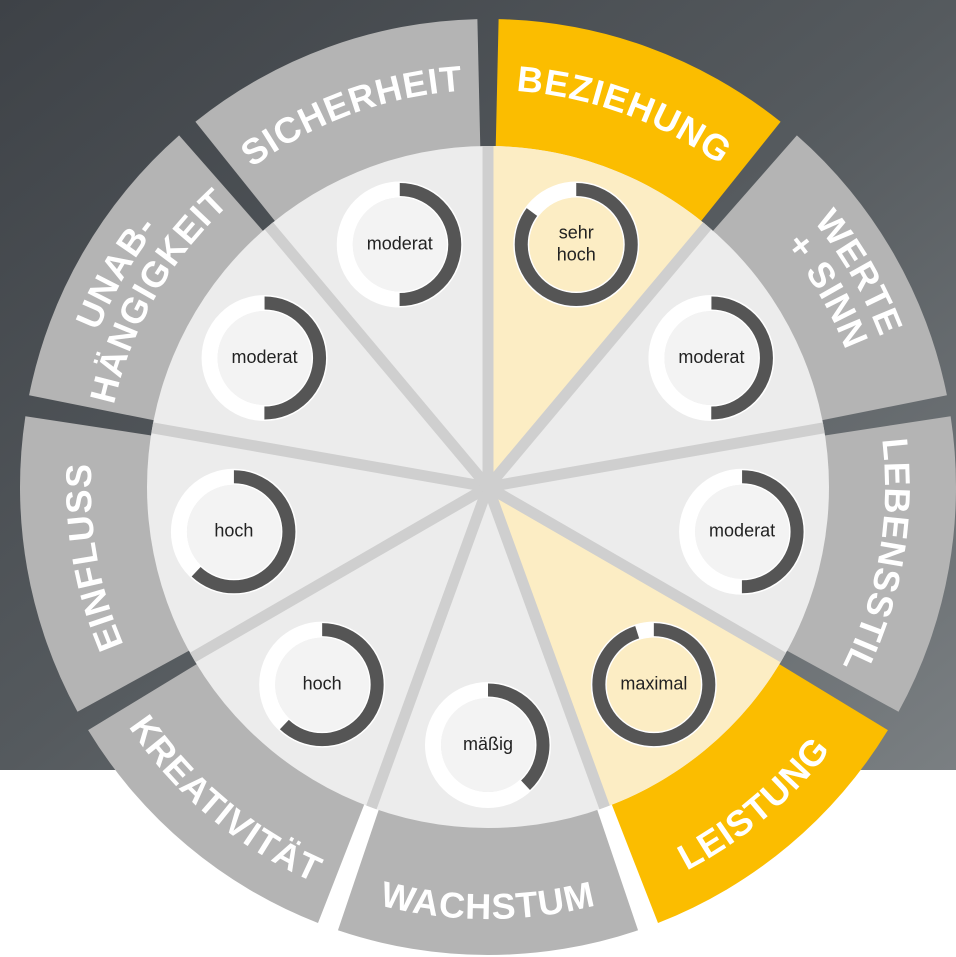 This screenshot has width=956, height=957. I want to click on level-text: maximal, so click(653, 683).